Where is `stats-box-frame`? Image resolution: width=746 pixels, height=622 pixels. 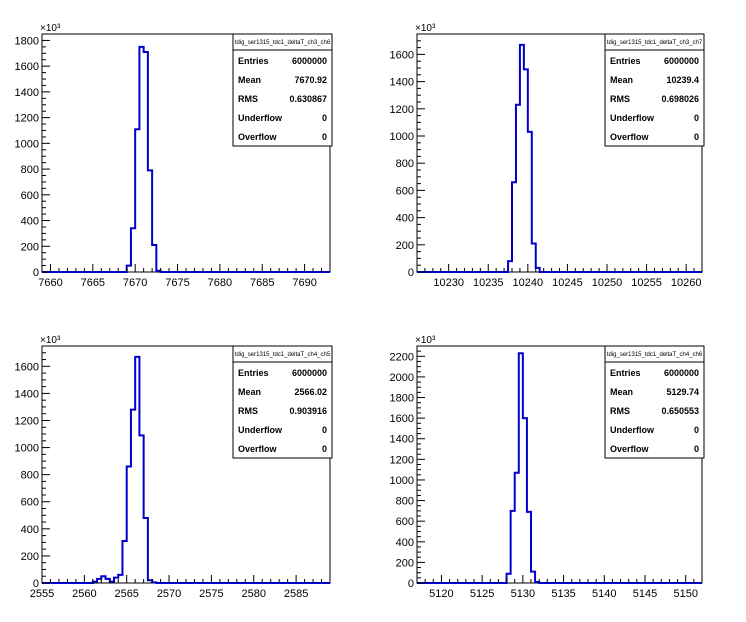
stats-box-frame is located at coordinates (654, 90).